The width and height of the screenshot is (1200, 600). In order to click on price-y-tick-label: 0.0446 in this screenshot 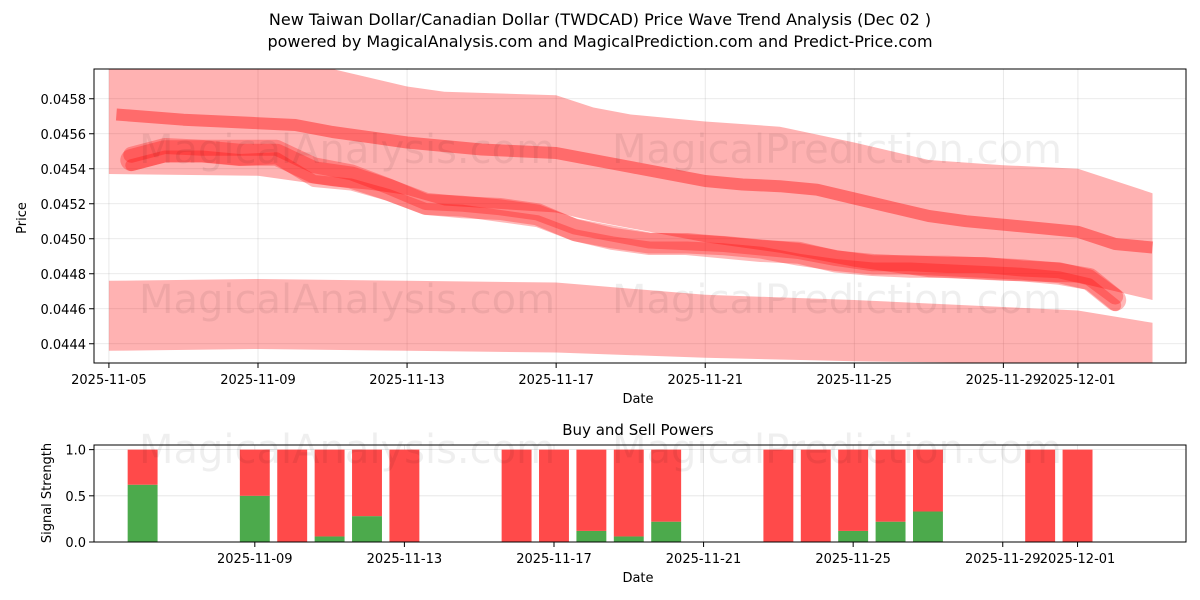, I will do `click(64, 310)`.